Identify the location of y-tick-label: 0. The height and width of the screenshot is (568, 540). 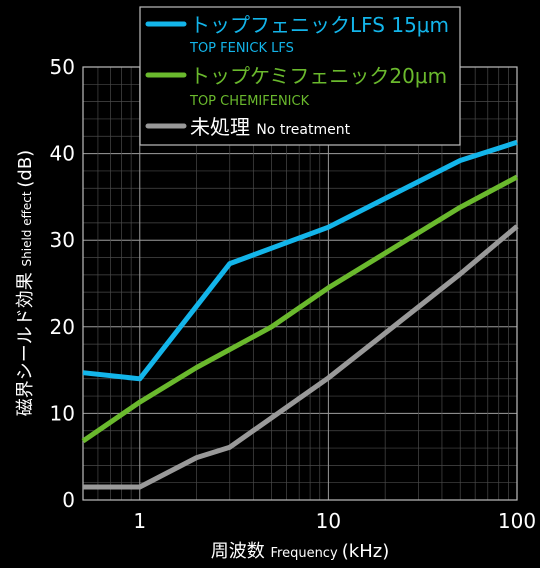
(68, 500).